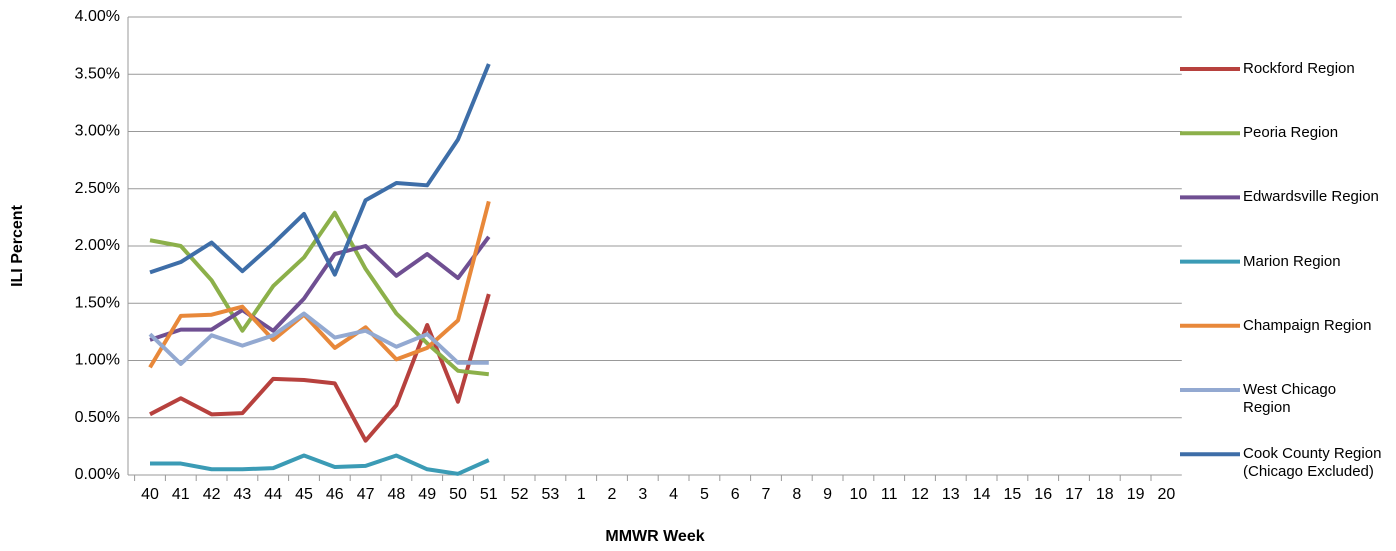 The width and height of the screenshot is (1396, 551). Describe the element at coordinates (181, 494) in the screenshot. I see `x-tick-label: 41` at that location.